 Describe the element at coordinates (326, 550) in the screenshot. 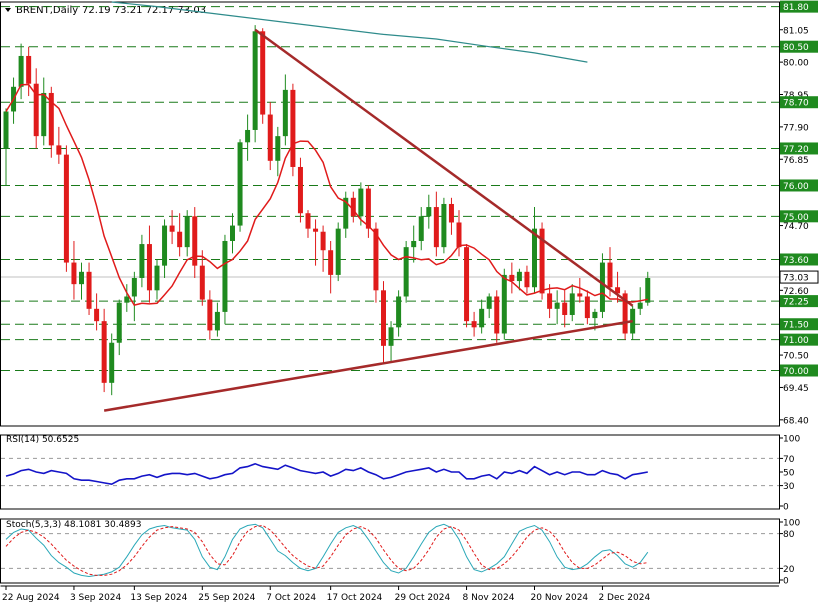

I see `stoch-d-line` at that location.